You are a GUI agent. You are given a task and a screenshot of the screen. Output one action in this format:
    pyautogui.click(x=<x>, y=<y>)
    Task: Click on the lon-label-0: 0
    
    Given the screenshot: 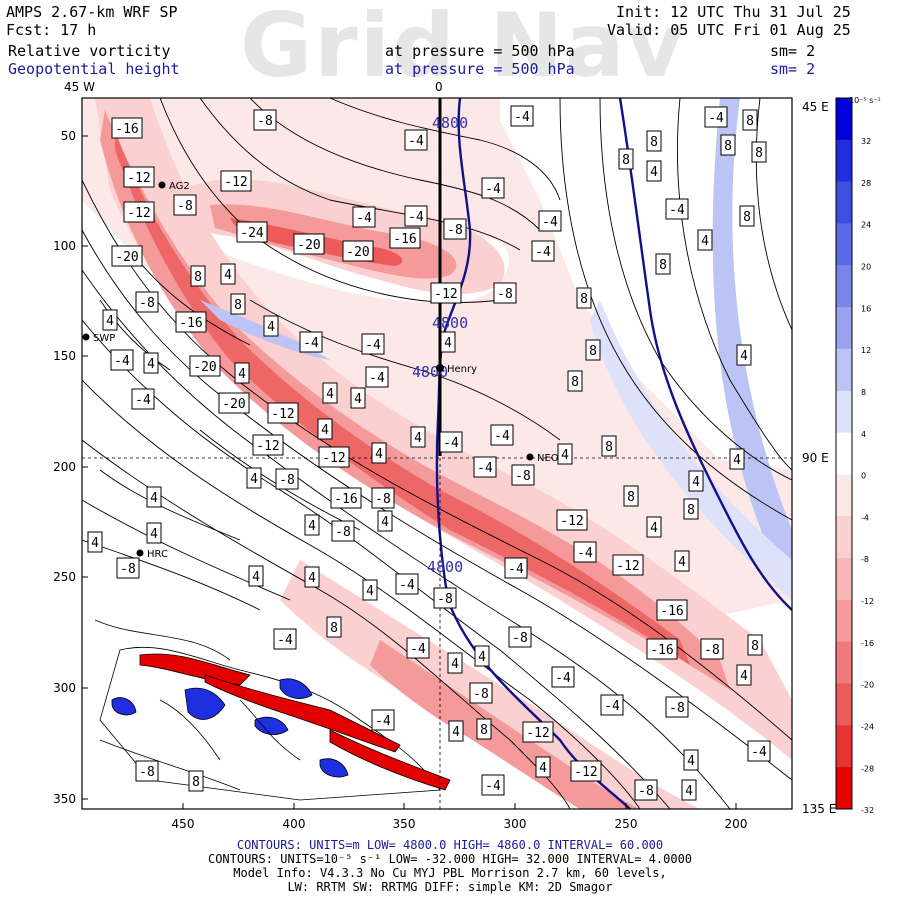 What is the action you would take?
    pyautogui.click(x=439, y=87)
    